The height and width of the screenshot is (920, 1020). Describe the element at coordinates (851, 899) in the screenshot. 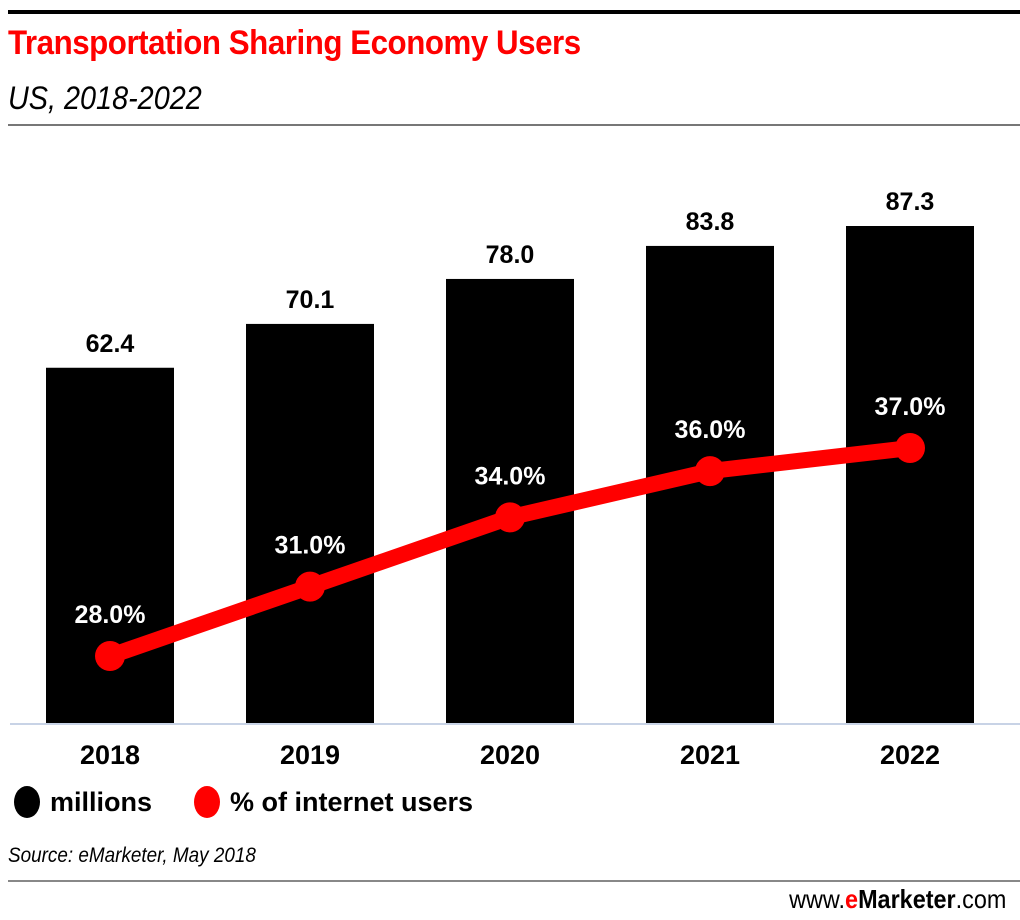

I see `brand-e: e` at that location.